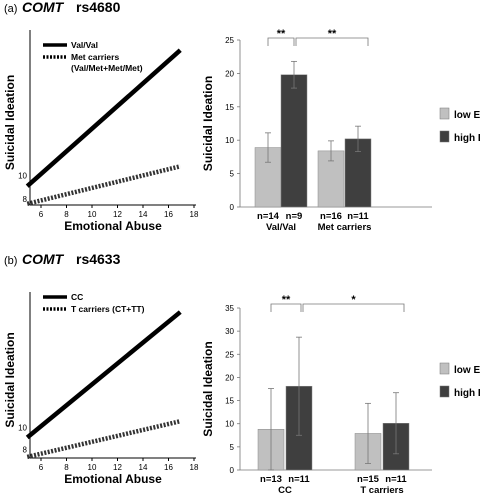 This screenshot has height=503, width=480. What do you see at coordinates (345, 227) in the screenshot?
I see `category-label: Met carriers` at bounding box center [345, 227].